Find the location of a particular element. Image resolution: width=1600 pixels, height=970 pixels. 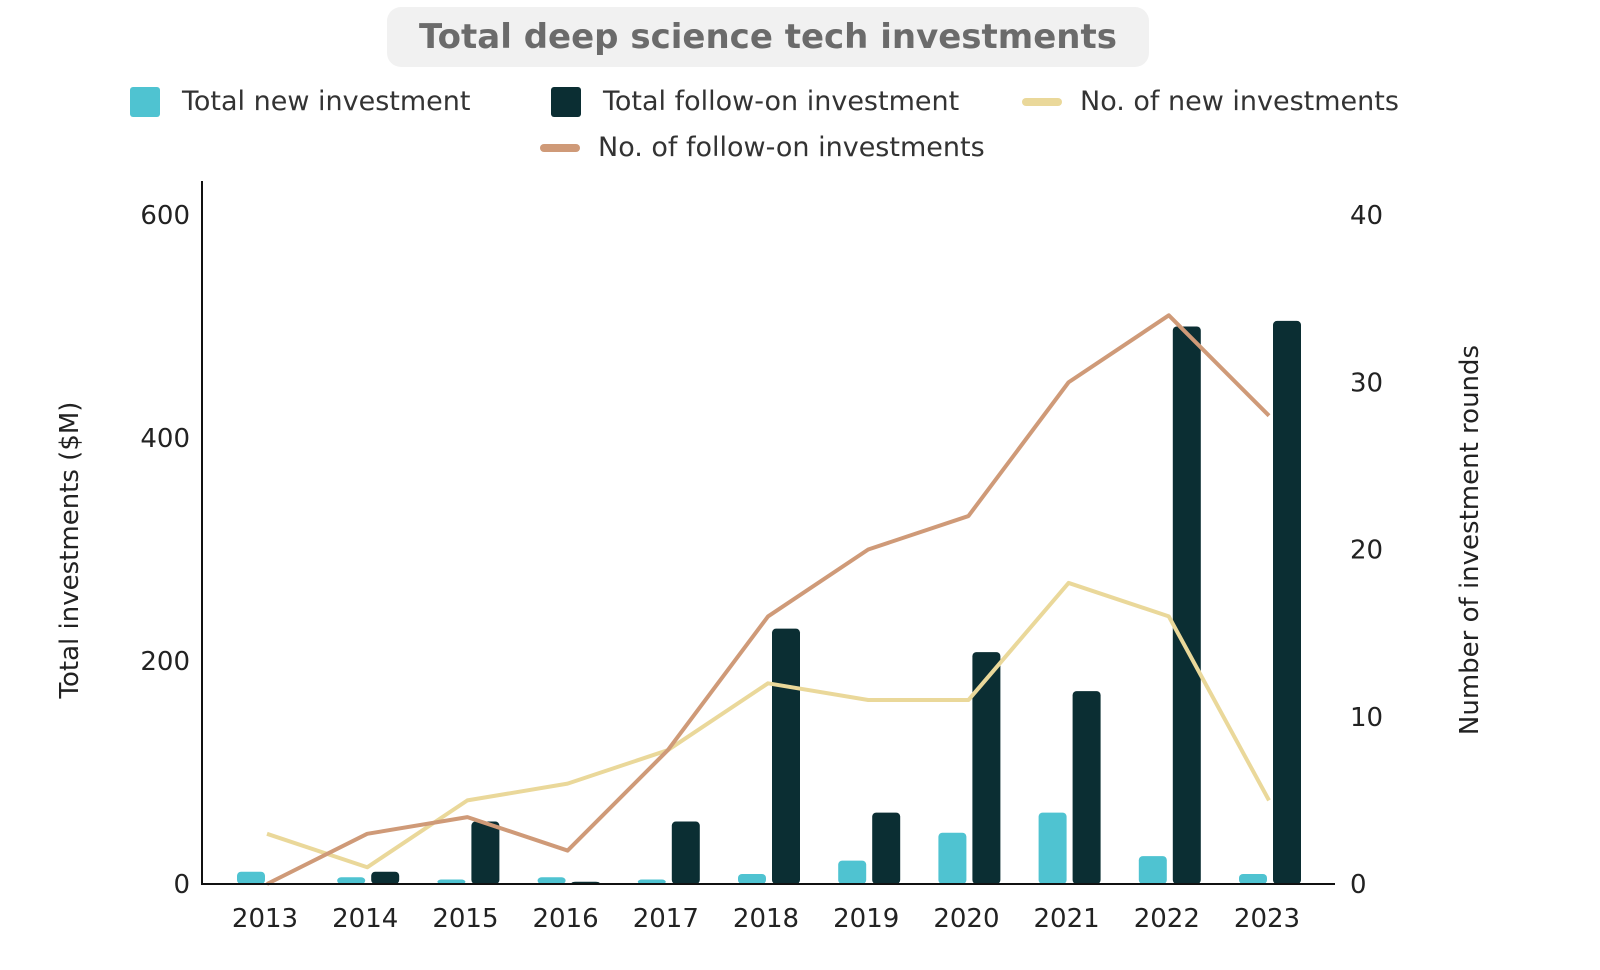

x-tick-label: 2018 is located at coordinates (766, 919).